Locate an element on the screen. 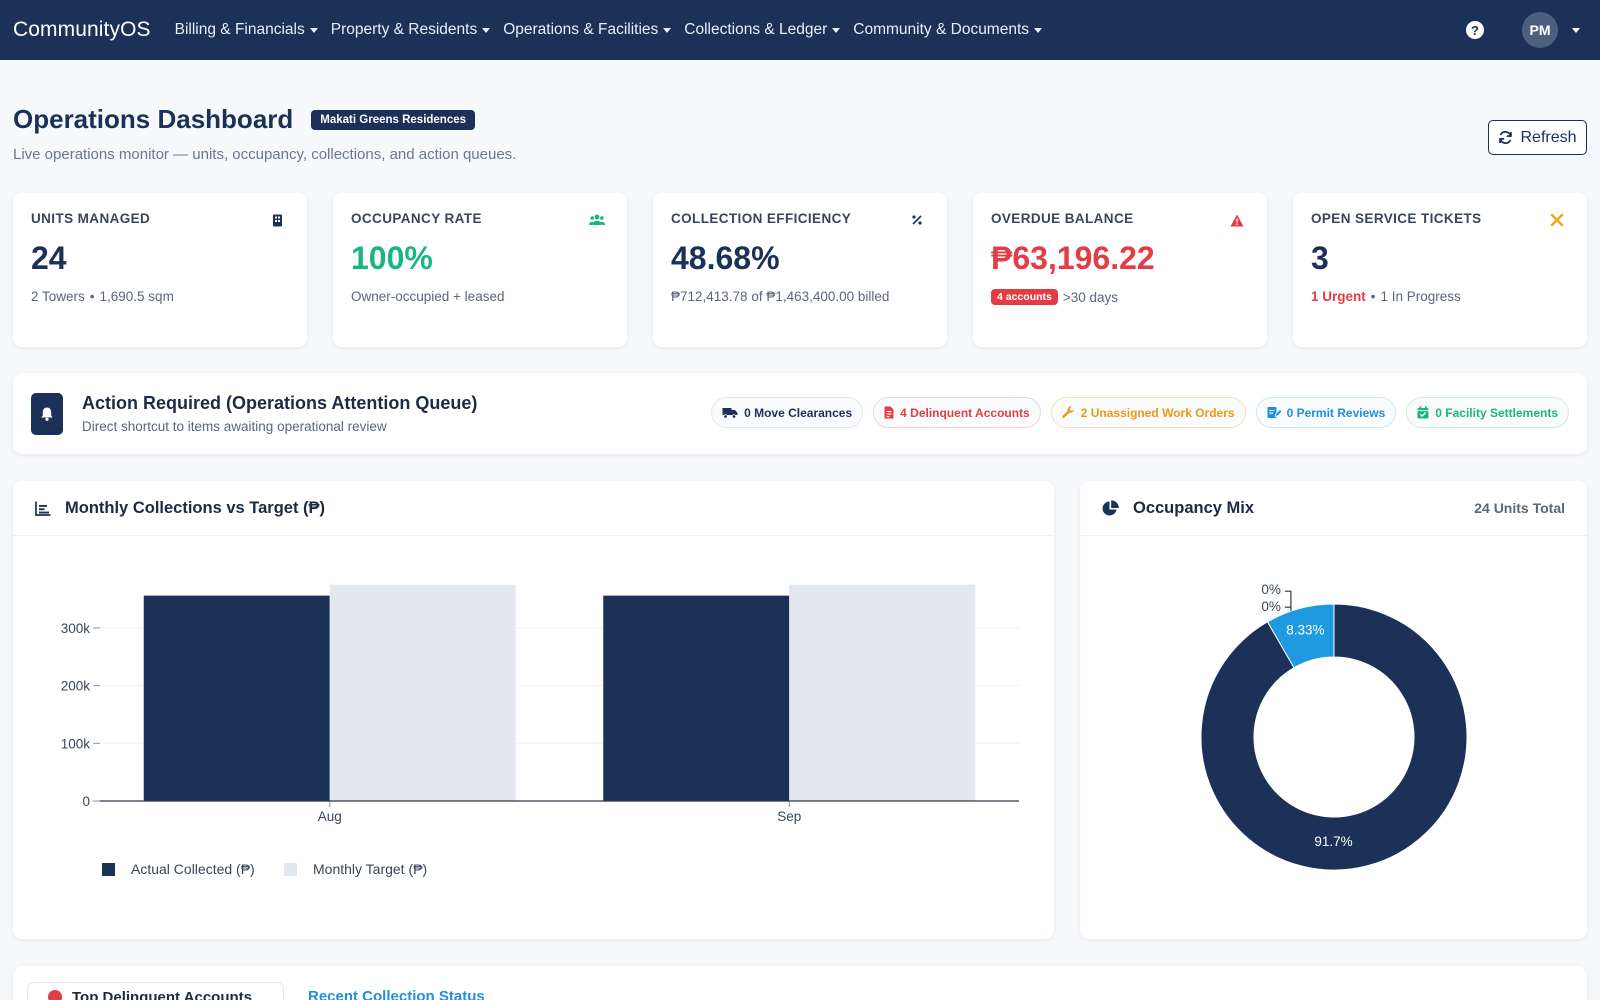 This screenshot has width=1600, height=1000. wrench-icon is located at coordinates (1068, 412).